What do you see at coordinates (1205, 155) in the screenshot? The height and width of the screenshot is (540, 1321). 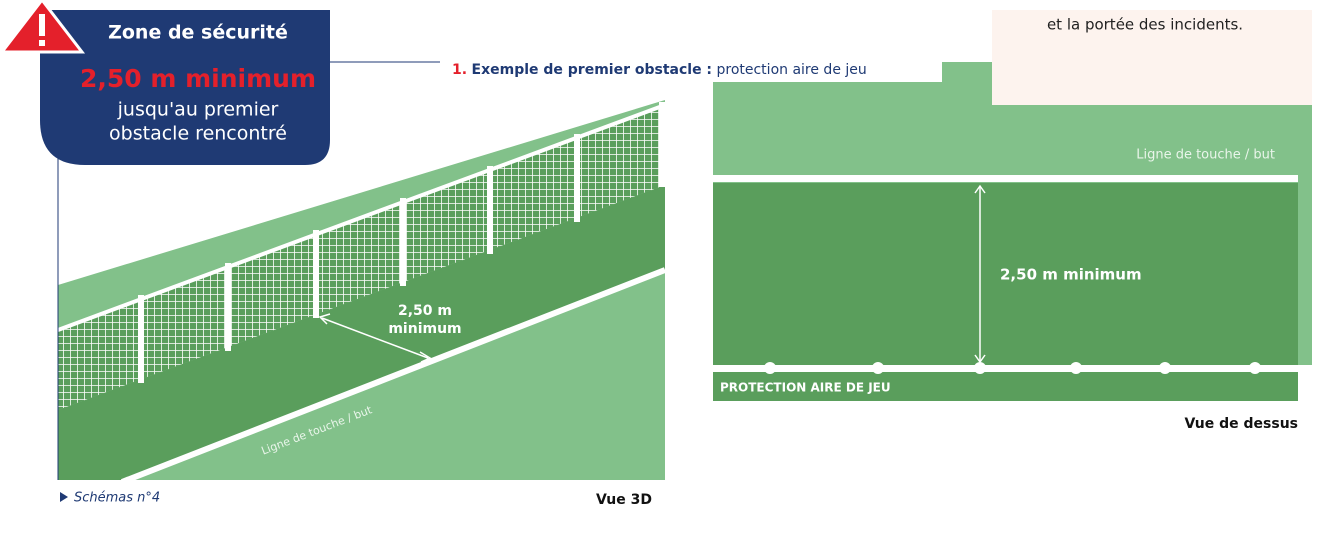 I see `line-label: Ligne de touche / but` at bounding box center [1205, 155].